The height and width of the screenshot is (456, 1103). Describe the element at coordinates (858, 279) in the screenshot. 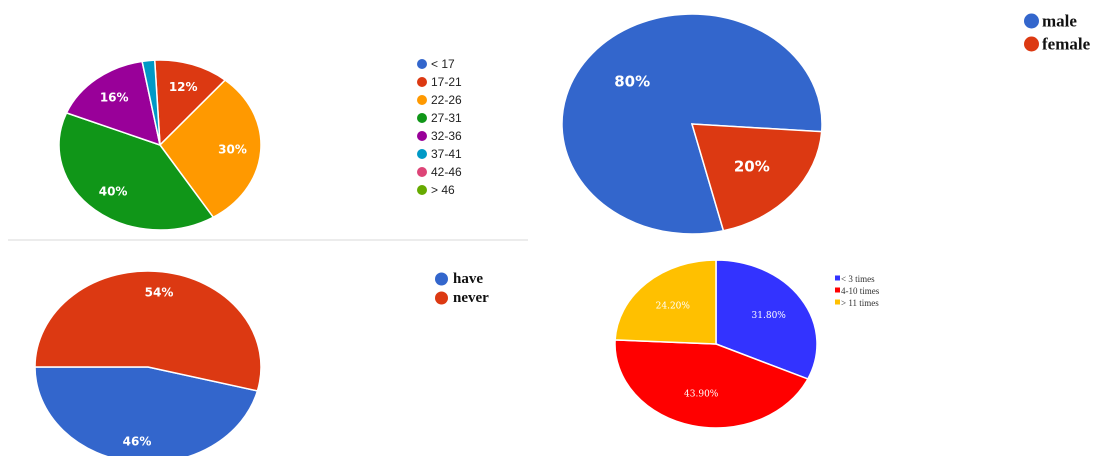

I see `legend-label-3-times: < 3 times` at that location.